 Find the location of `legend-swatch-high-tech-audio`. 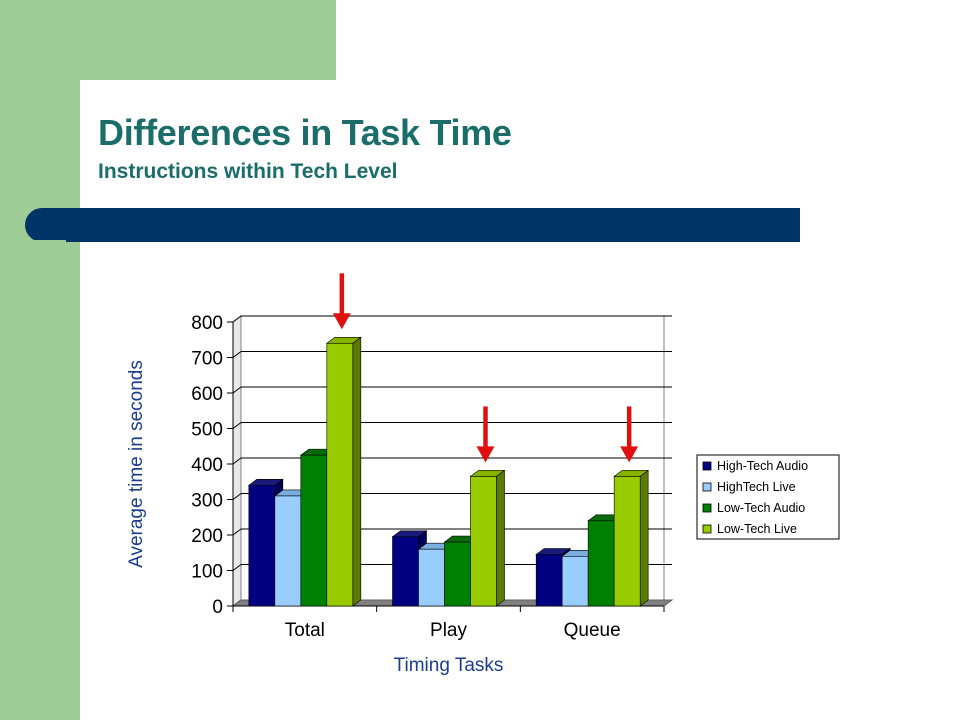

legend-swatch-high-tech-audio is located at coordinates (707, 466).